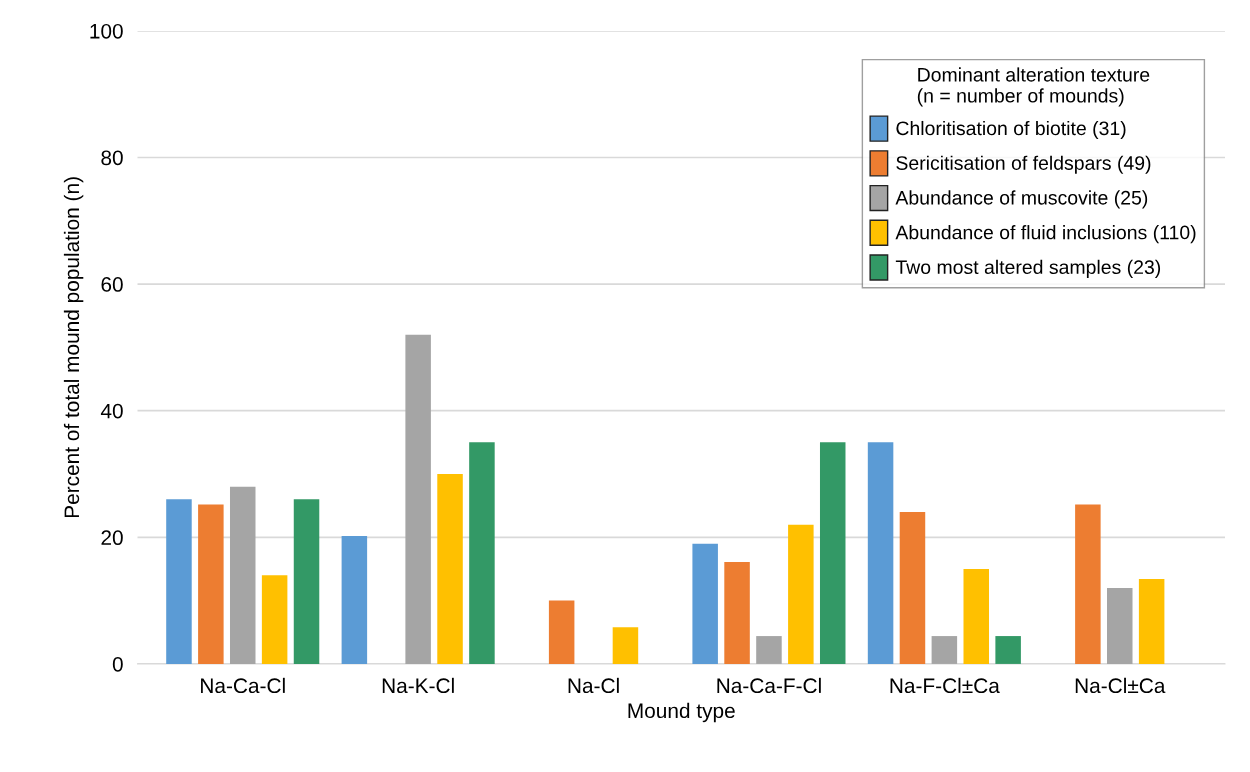 The width and height of the screenshot is (1250, 772). Describe the element at coordinates (111, 411) in the screenshot. I see `y-tick-label: 40` at that location.